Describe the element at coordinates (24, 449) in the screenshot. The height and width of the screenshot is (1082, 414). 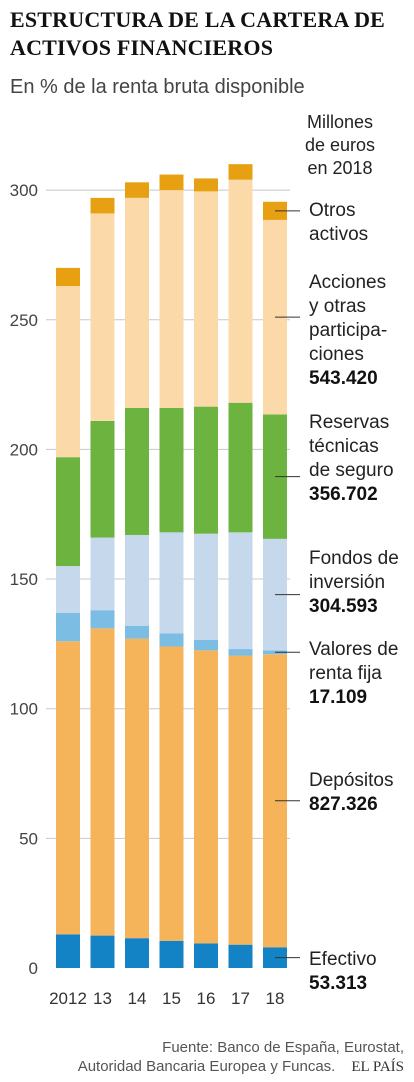
I see `y-tick-label: 200` at that location.